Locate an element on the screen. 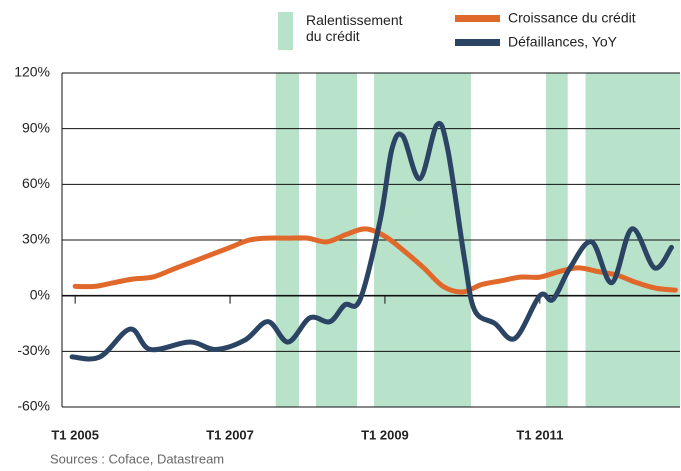 This screenshot has width=681, height=471. legend-swatch-shaded is located at coordinates (285, 31).